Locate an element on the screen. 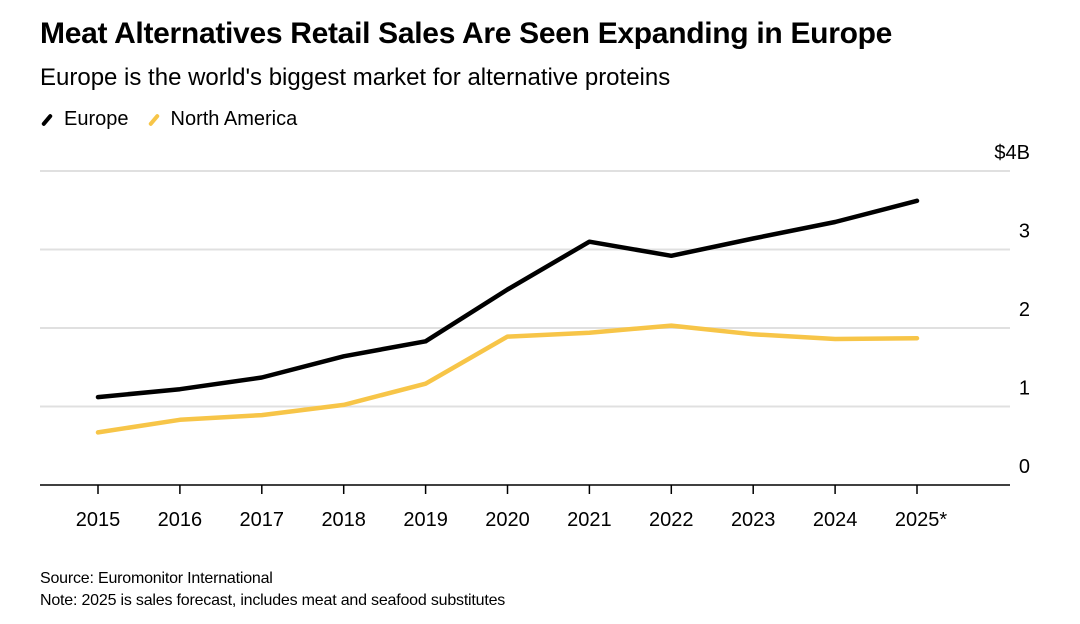 The height and width of the screenshot is (624, 1080). legend-label-north-america: North America is located at coordinates (234, 119).